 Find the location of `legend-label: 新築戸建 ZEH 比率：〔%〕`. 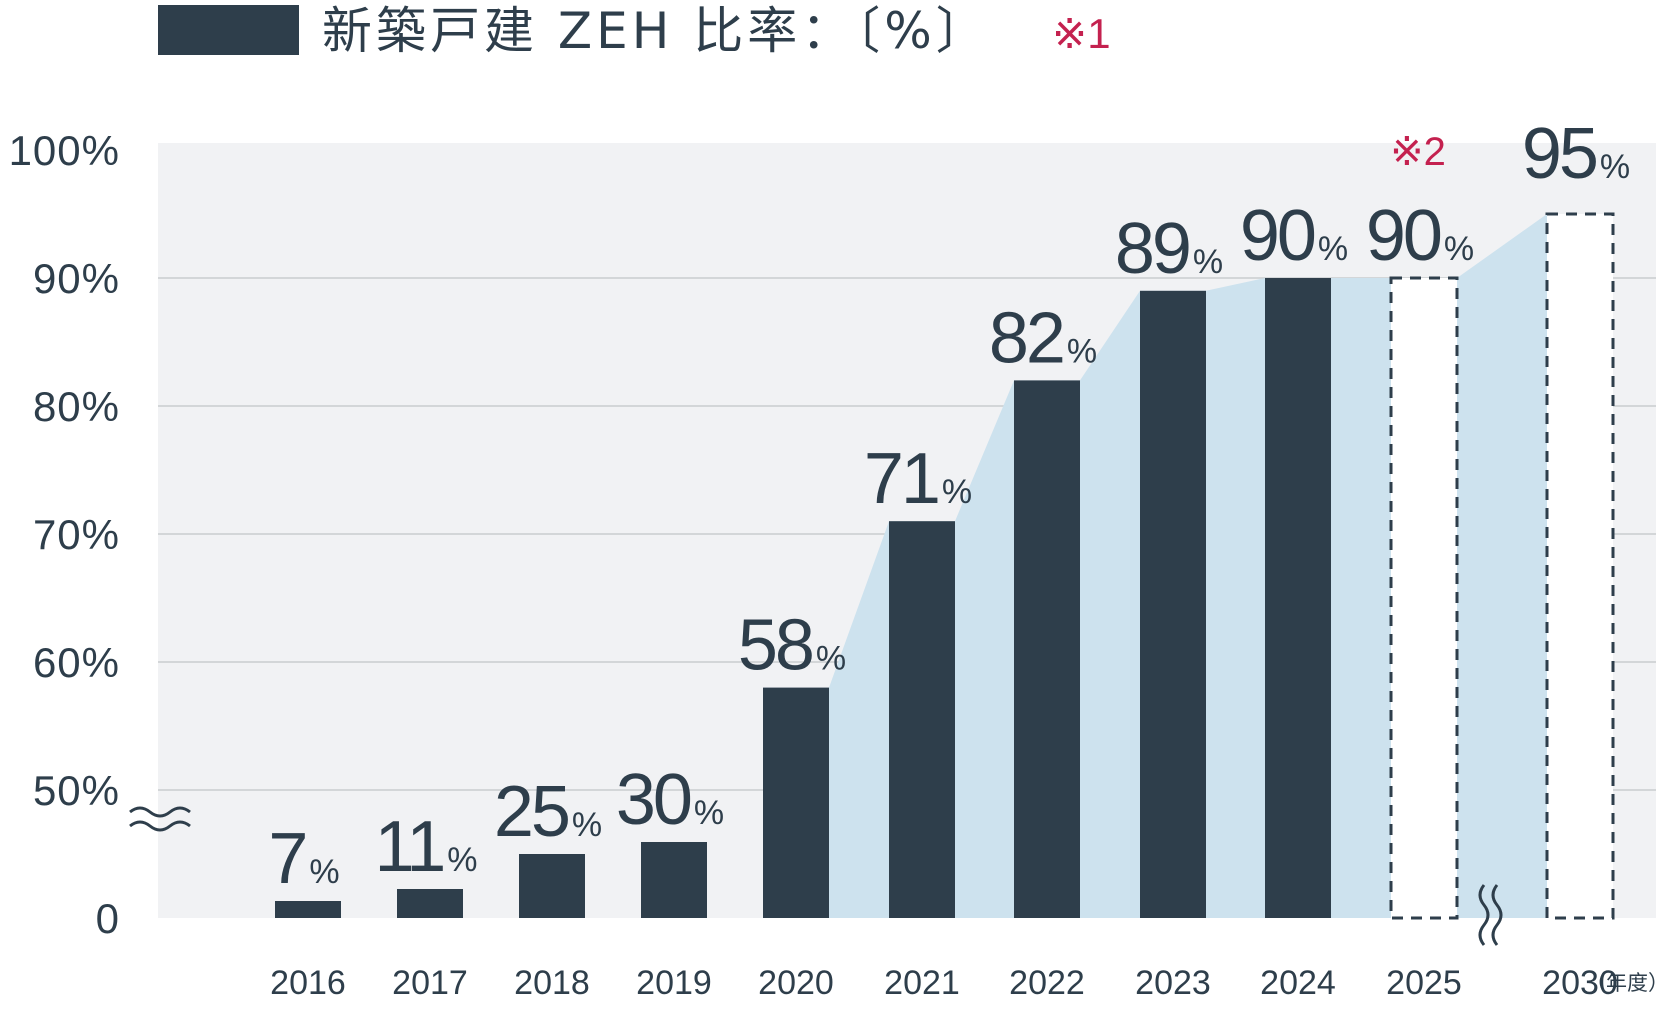

legend-label: 新築戸建 ZEH 比率：〔%〕 is located at coordinates (656, 31).